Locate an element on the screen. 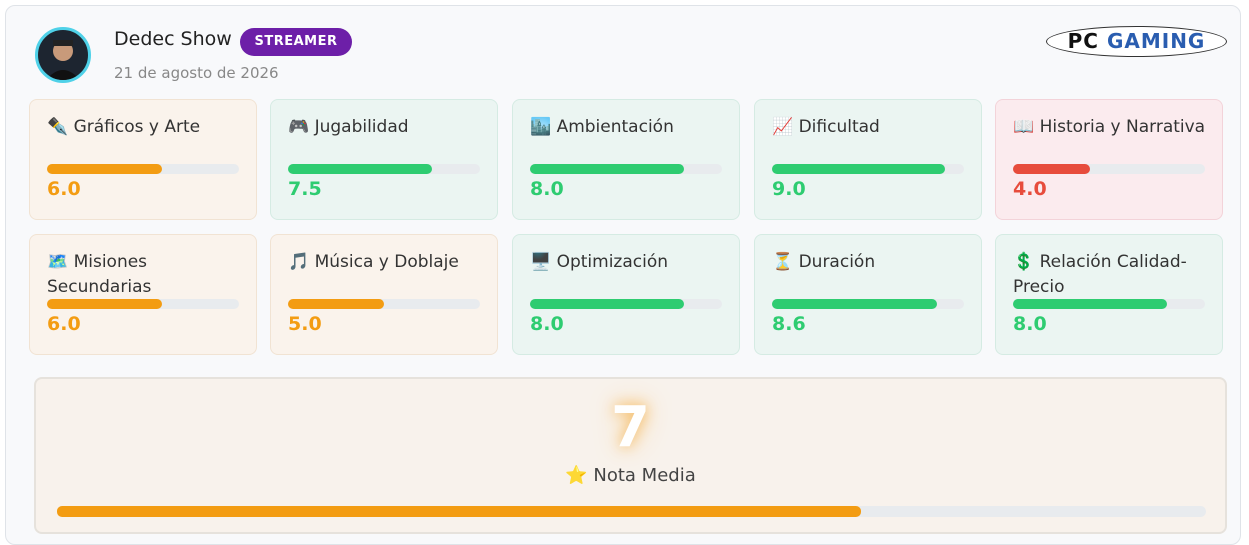  rating-value: 9.0 is located at coordinates (789, 189).